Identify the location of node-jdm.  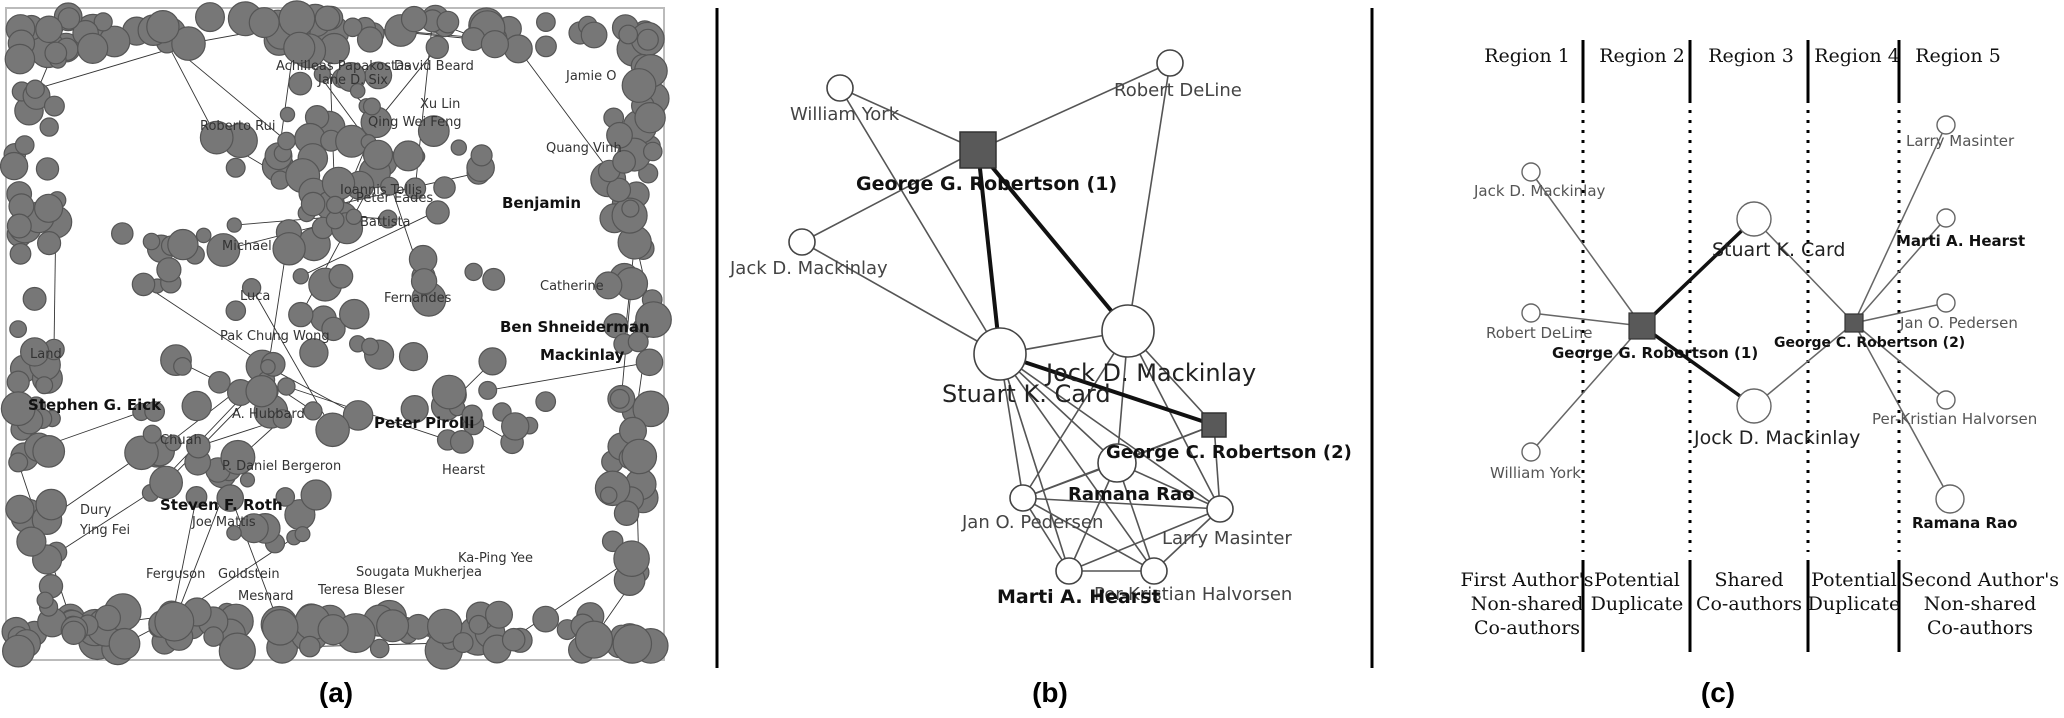
(802, 242).